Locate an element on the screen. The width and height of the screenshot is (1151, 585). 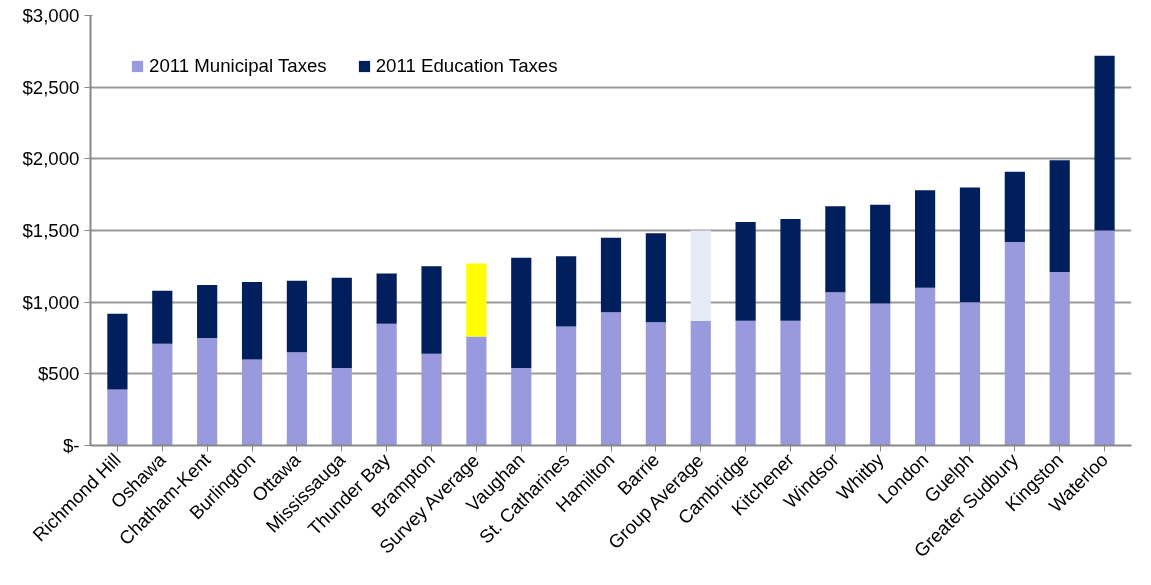
legend-label: 2011 Municipal Taxes is located at coordinates (238, 66).